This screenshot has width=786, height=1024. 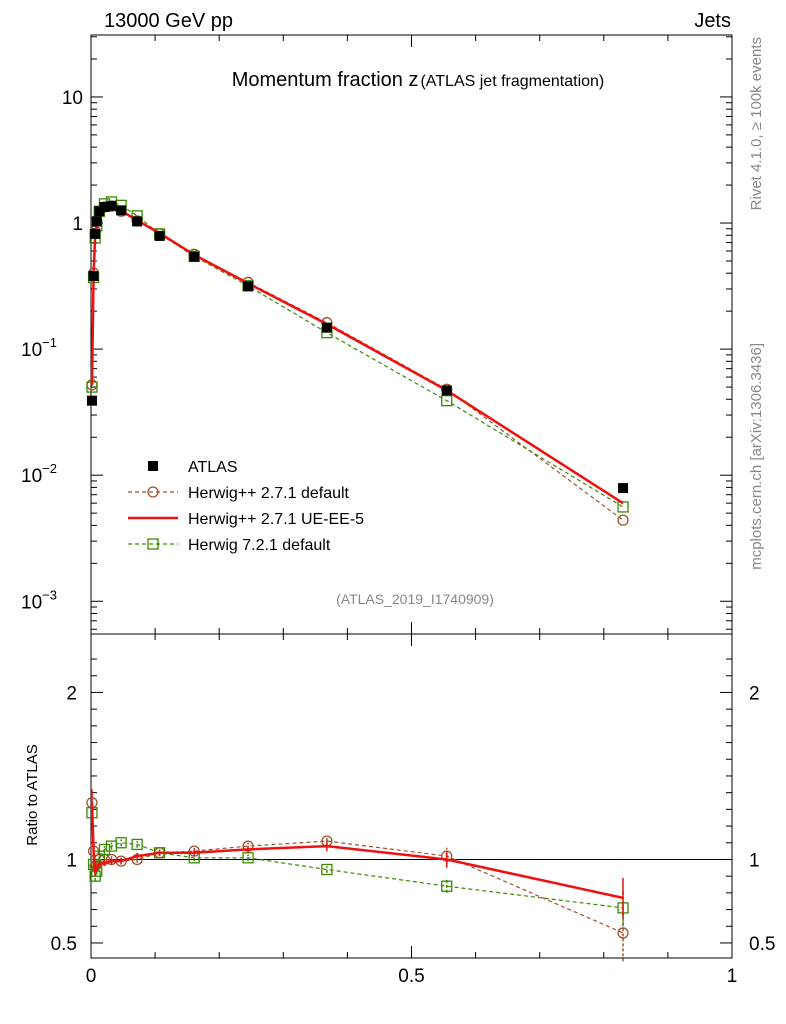 I want to click on header-left: 13000 GeV pp, so click(x=168, y=21).